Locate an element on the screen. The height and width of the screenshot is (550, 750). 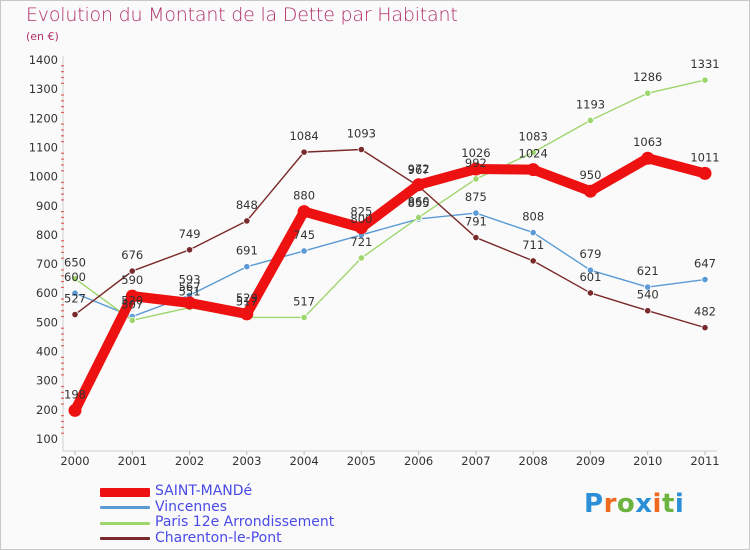
data-label: 520 is located at coordinates (132, 301).